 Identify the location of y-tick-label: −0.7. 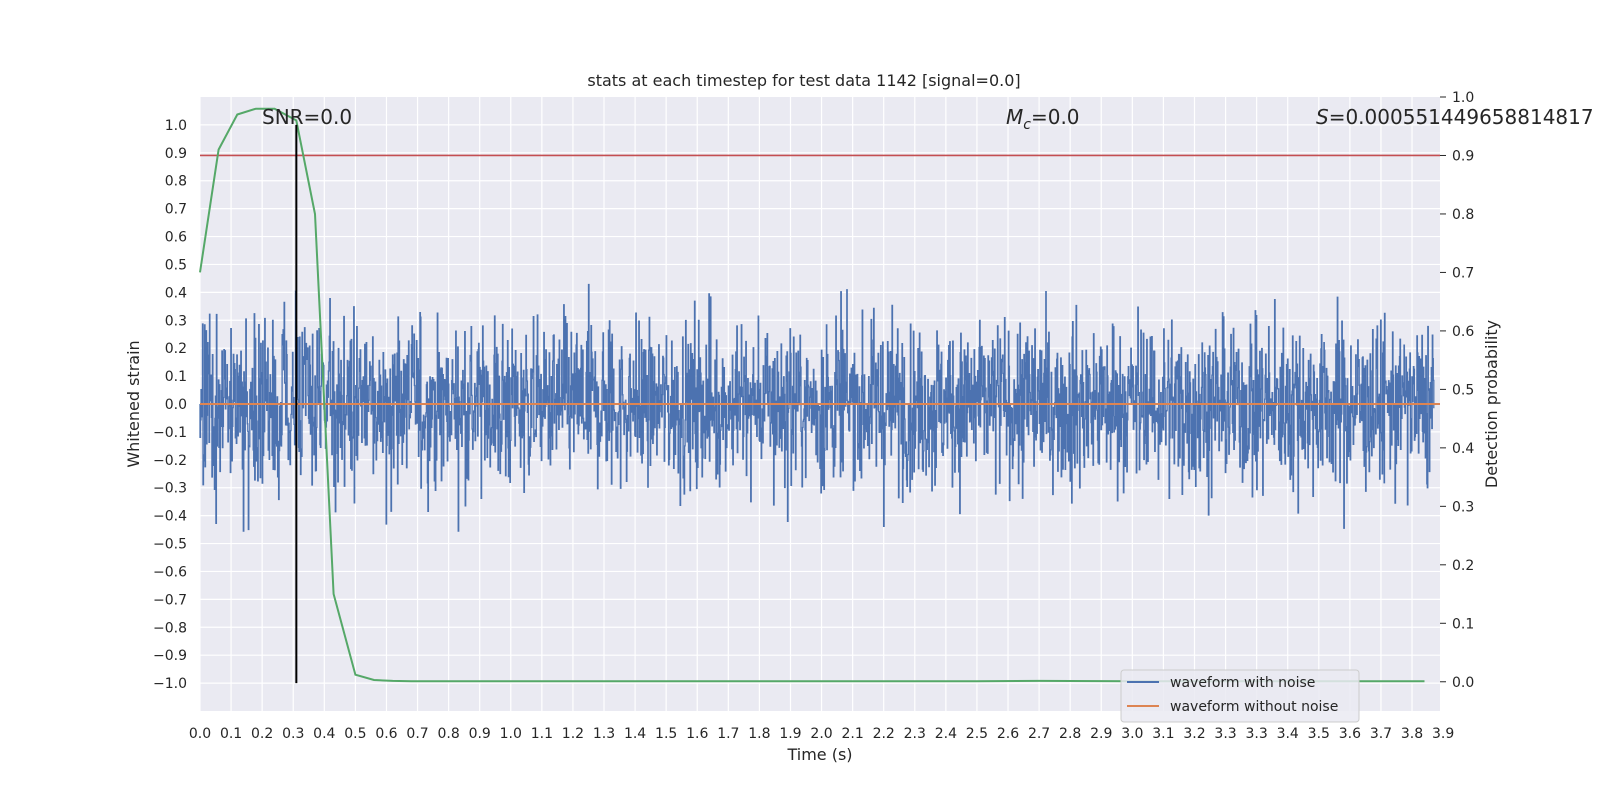
(170, 600).